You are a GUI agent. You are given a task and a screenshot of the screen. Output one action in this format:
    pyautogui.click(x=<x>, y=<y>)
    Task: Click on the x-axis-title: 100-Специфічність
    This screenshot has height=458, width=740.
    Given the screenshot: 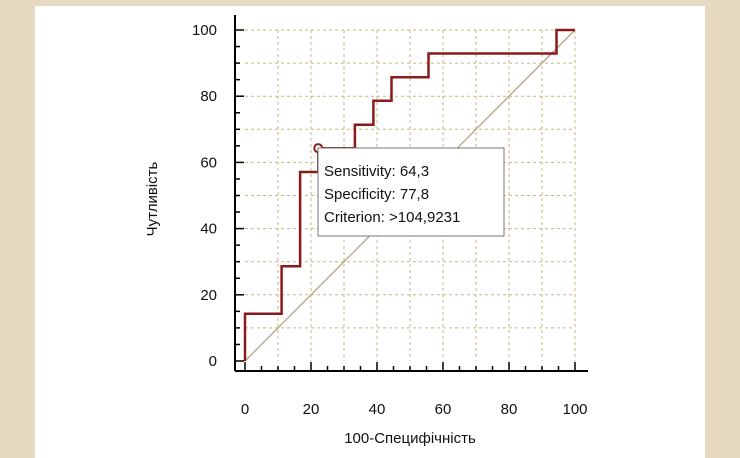 What is the action you would take?
    pyautogui.click(x=410, y=438)
    